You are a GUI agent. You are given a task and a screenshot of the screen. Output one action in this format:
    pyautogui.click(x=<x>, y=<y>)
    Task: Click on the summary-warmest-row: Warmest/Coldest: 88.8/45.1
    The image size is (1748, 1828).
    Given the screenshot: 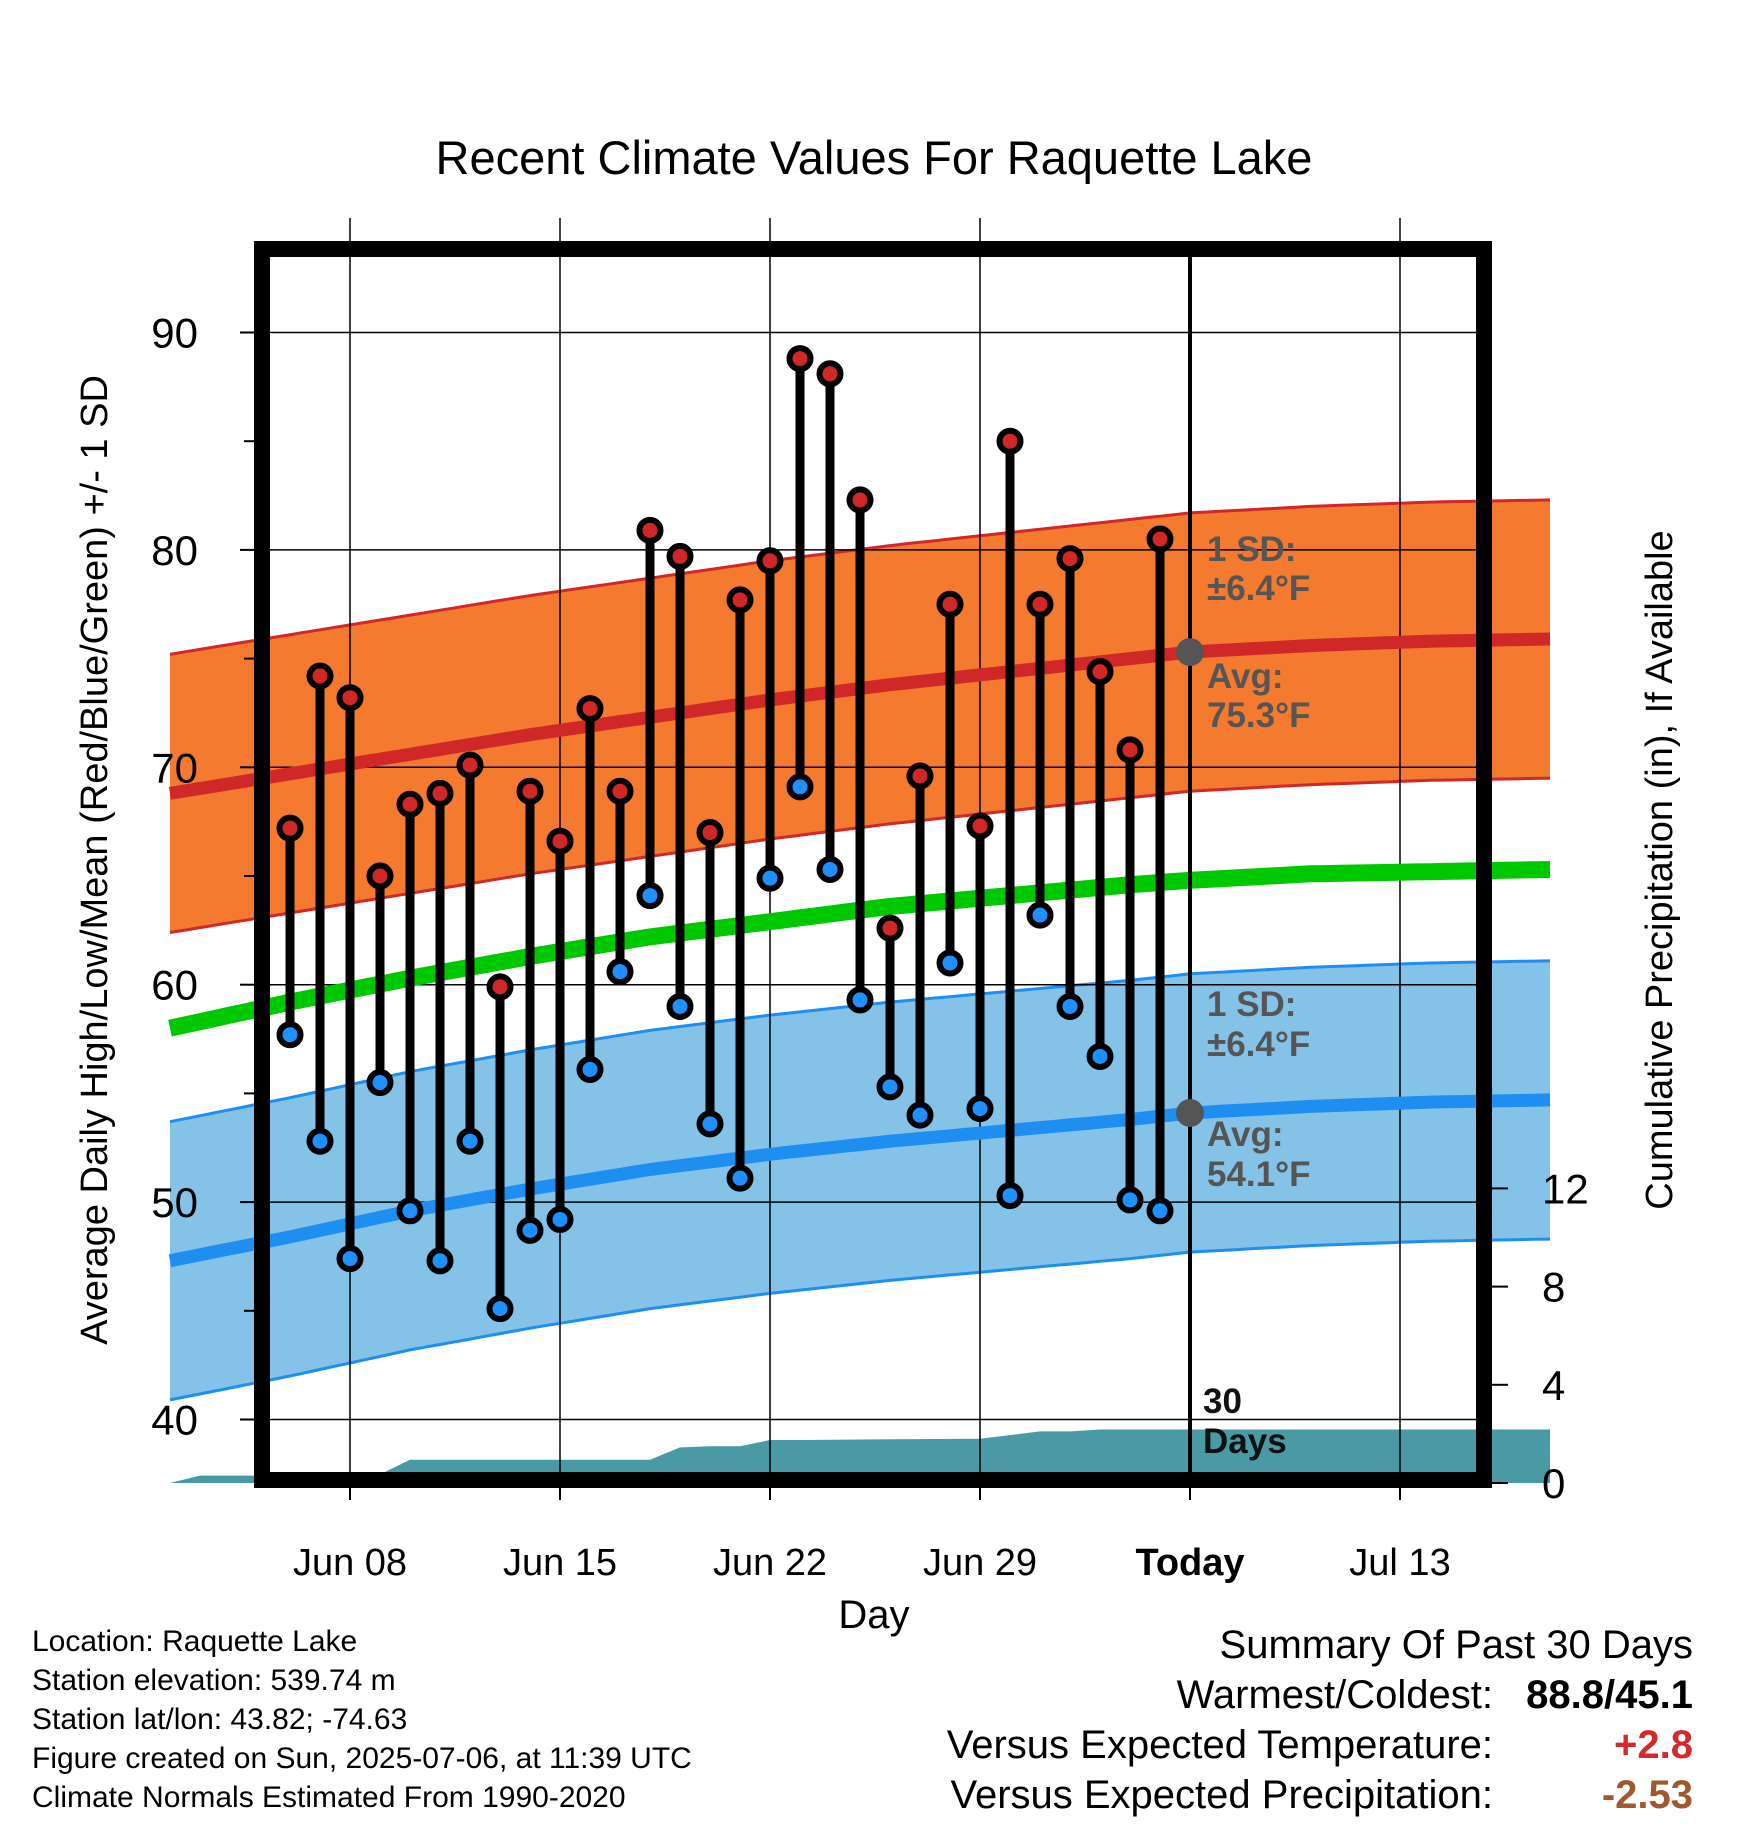 What is the action you would take?
    pyautogui.click(x=1320, y=1695)
    